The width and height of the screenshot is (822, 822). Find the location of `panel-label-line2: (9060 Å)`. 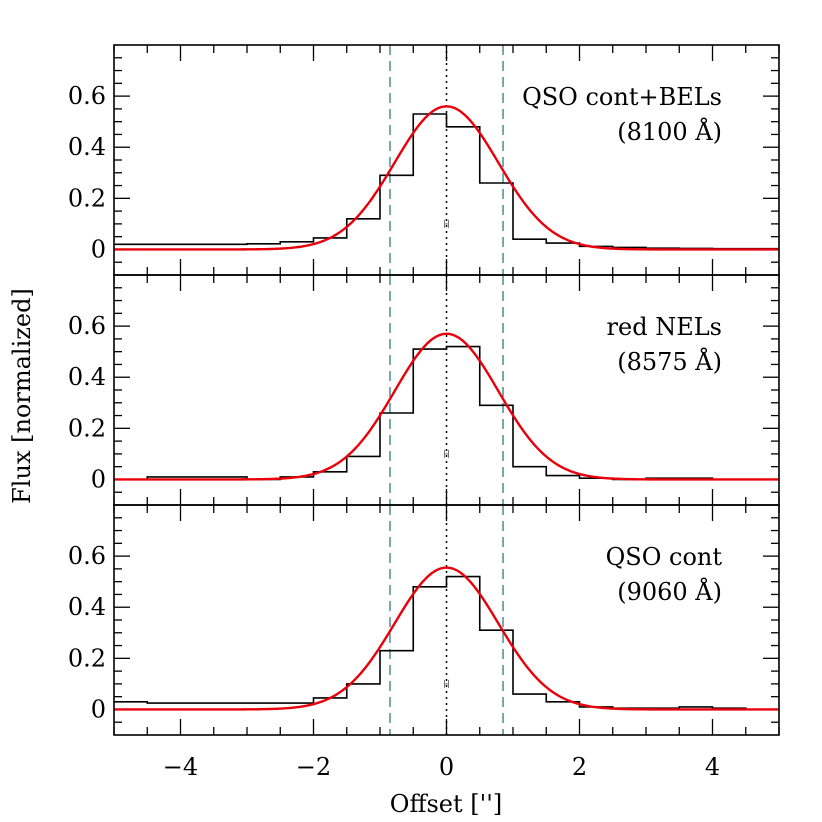

panel-label-line2: (9060 Å) is located at coordinates (669, 591).